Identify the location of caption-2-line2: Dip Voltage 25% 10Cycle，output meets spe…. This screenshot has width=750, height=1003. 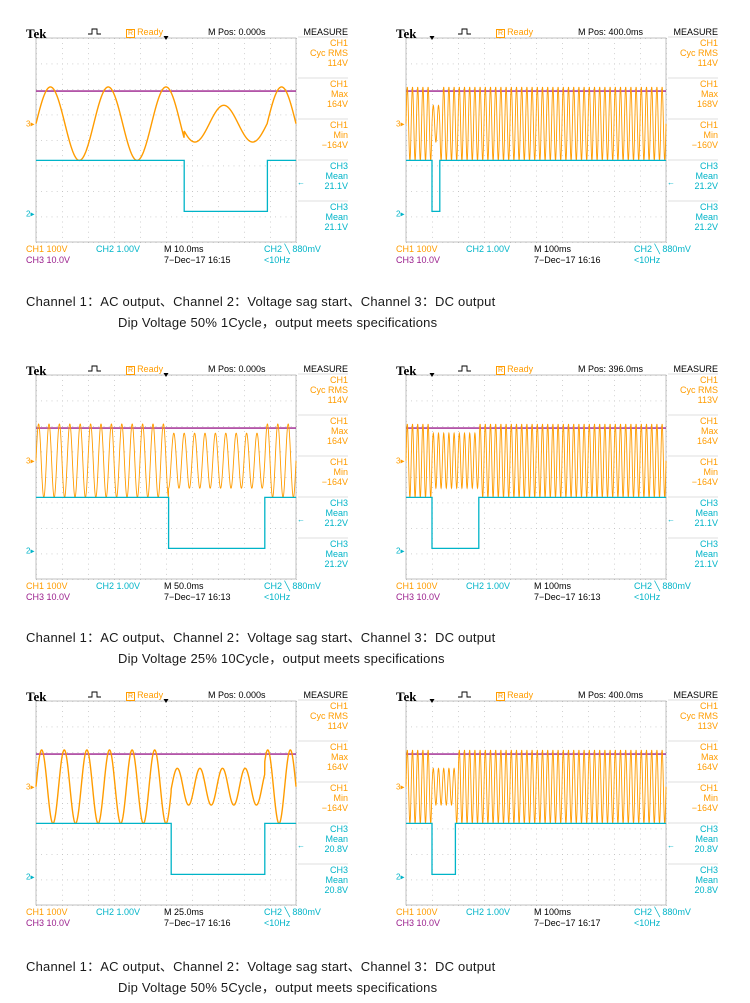
(281, 658).